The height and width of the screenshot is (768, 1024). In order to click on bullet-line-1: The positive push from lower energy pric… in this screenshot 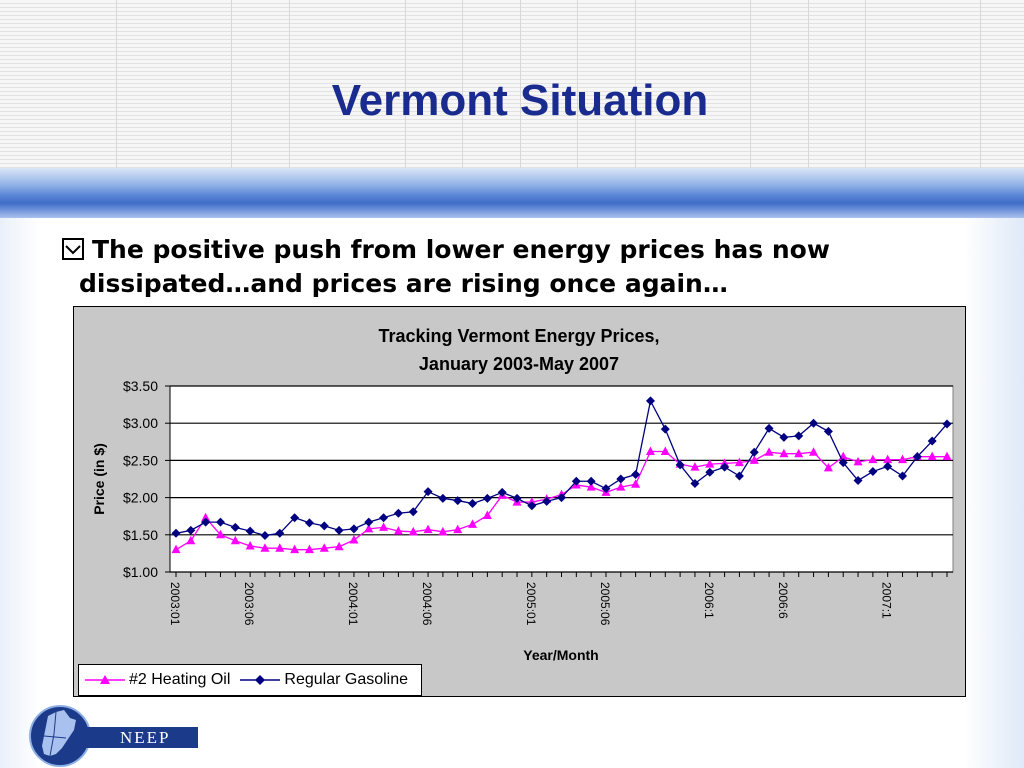, I will do `click(461, 249)`.